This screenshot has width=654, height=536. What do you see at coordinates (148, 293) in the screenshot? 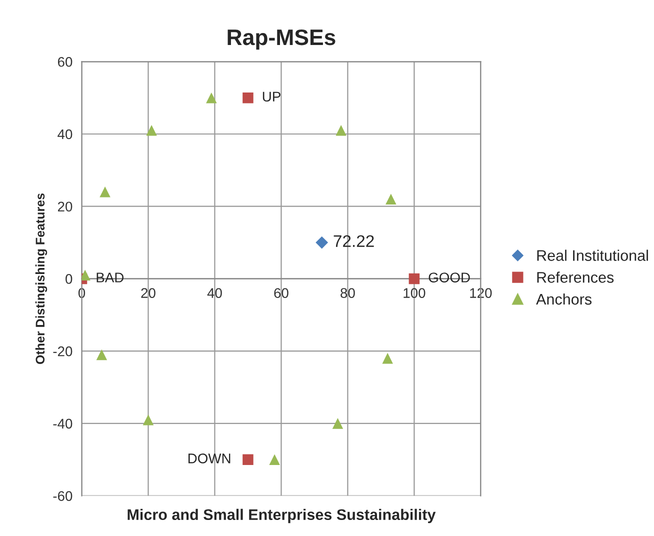
I see `x-tick-label: 20` at bounding box center [148, 293].